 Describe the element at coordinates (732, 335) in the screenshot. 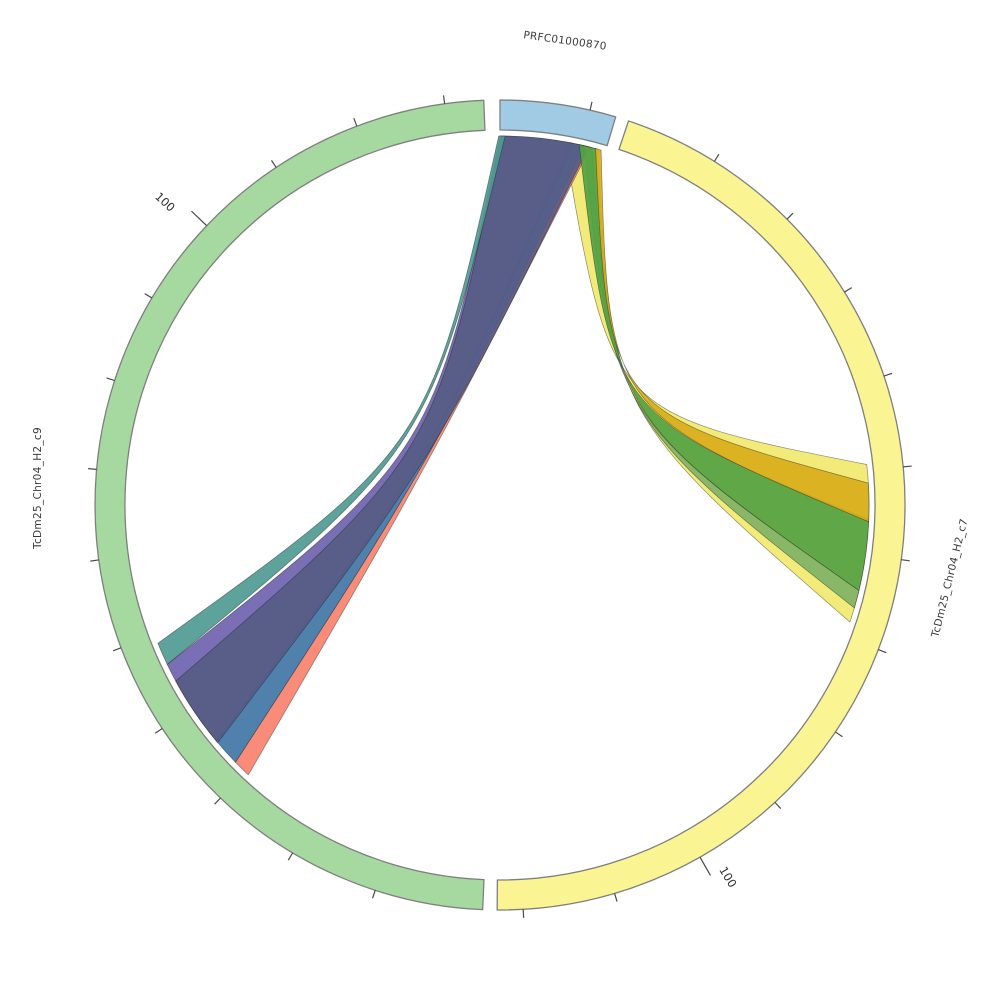

I see `ribbon-goldenrod` at that location.